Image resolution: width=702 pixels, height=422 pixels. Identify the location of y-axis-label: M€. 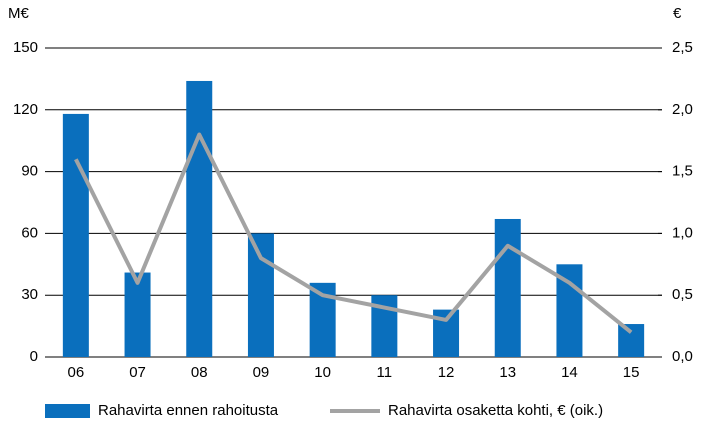
(18, 13).